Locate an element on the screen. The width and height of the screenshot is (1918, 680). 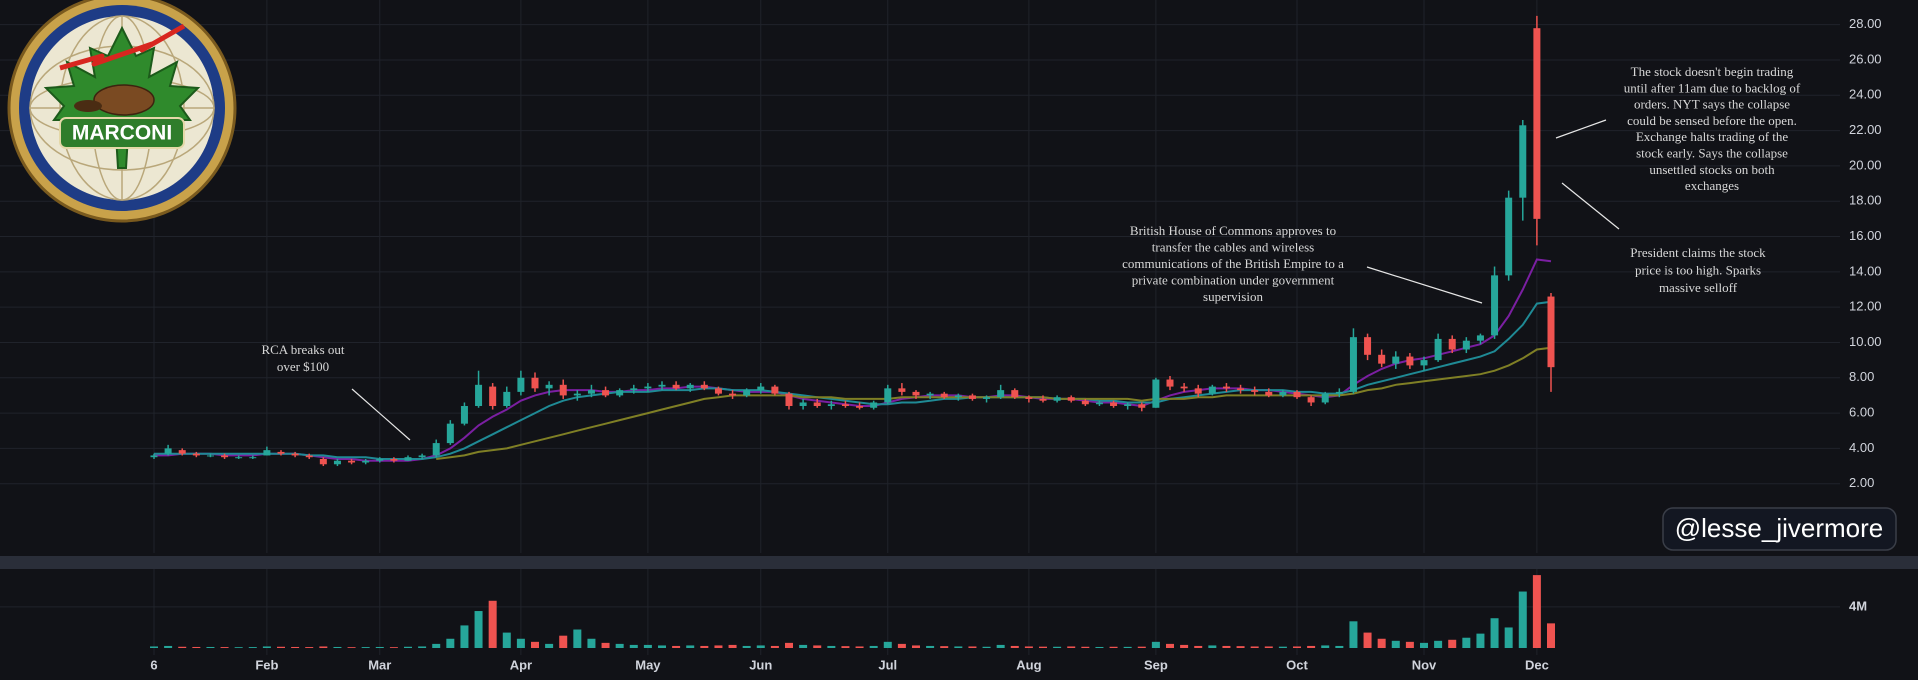
annotation-text: over $100 is located at coordinates (303, 366).